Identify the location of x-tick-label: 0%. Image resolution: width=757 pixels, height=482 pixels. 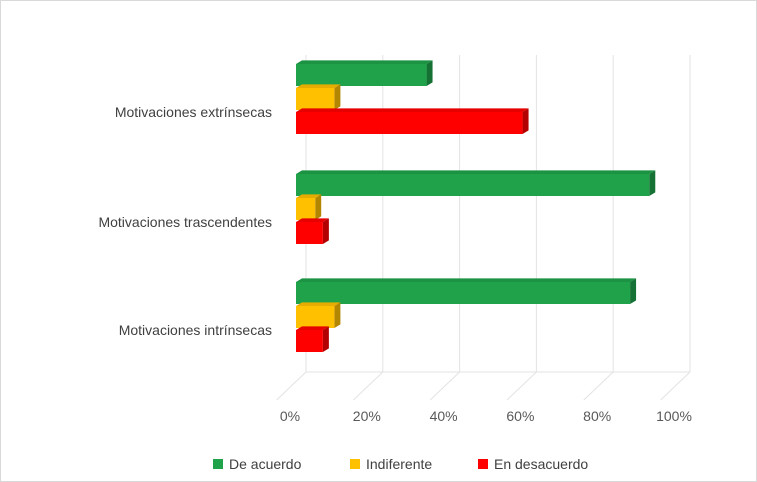
(290, 416).